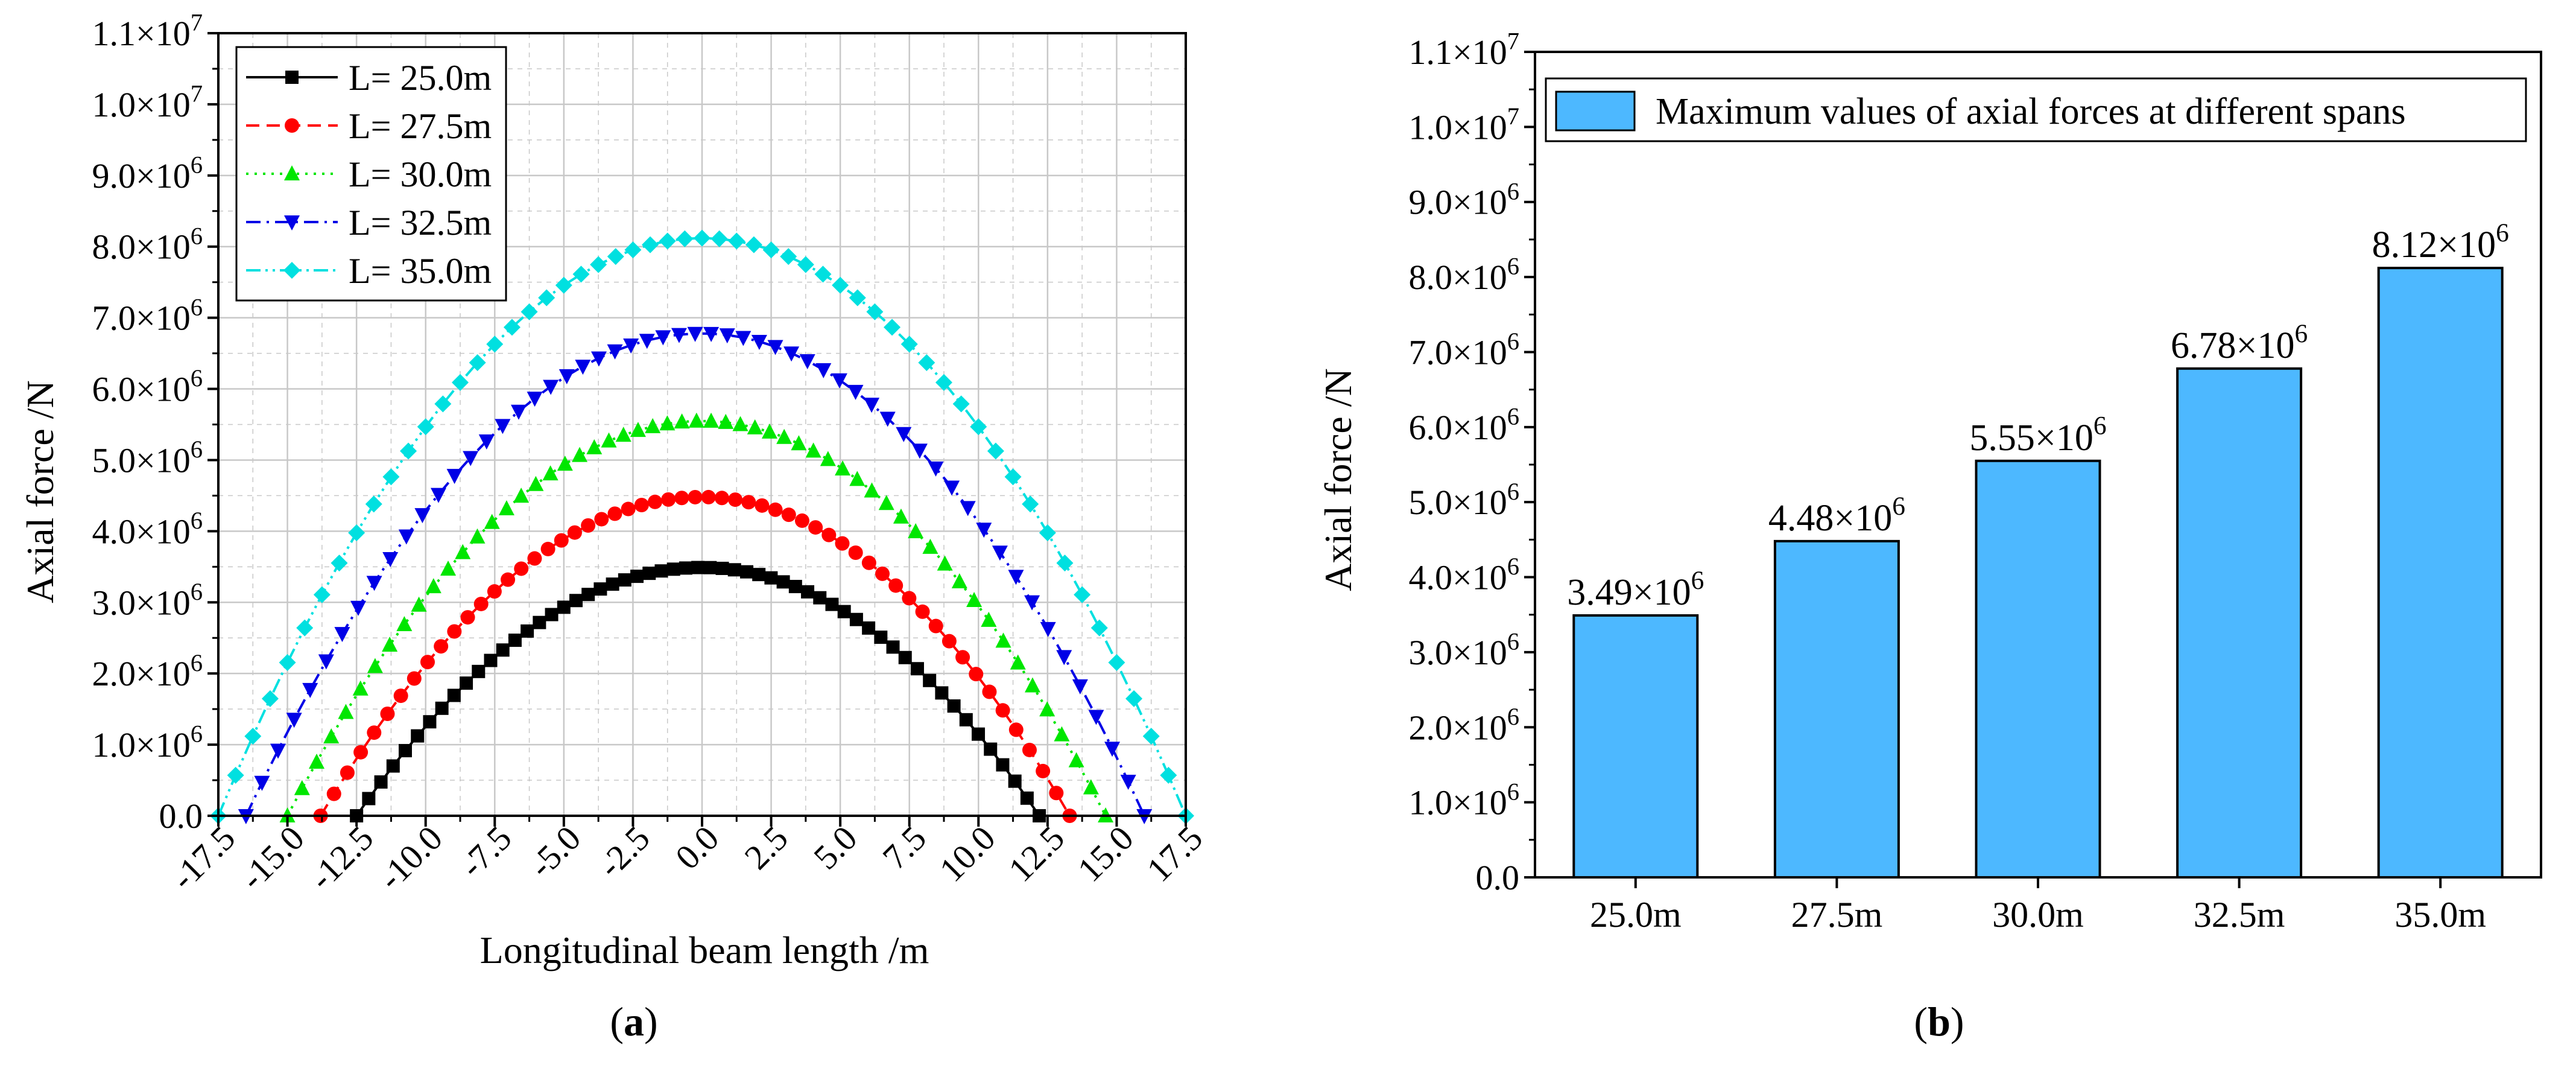  Describe the element at coordinates (697, 847) in the screenshot. I see `x-tick-label: 0.0` at that location.